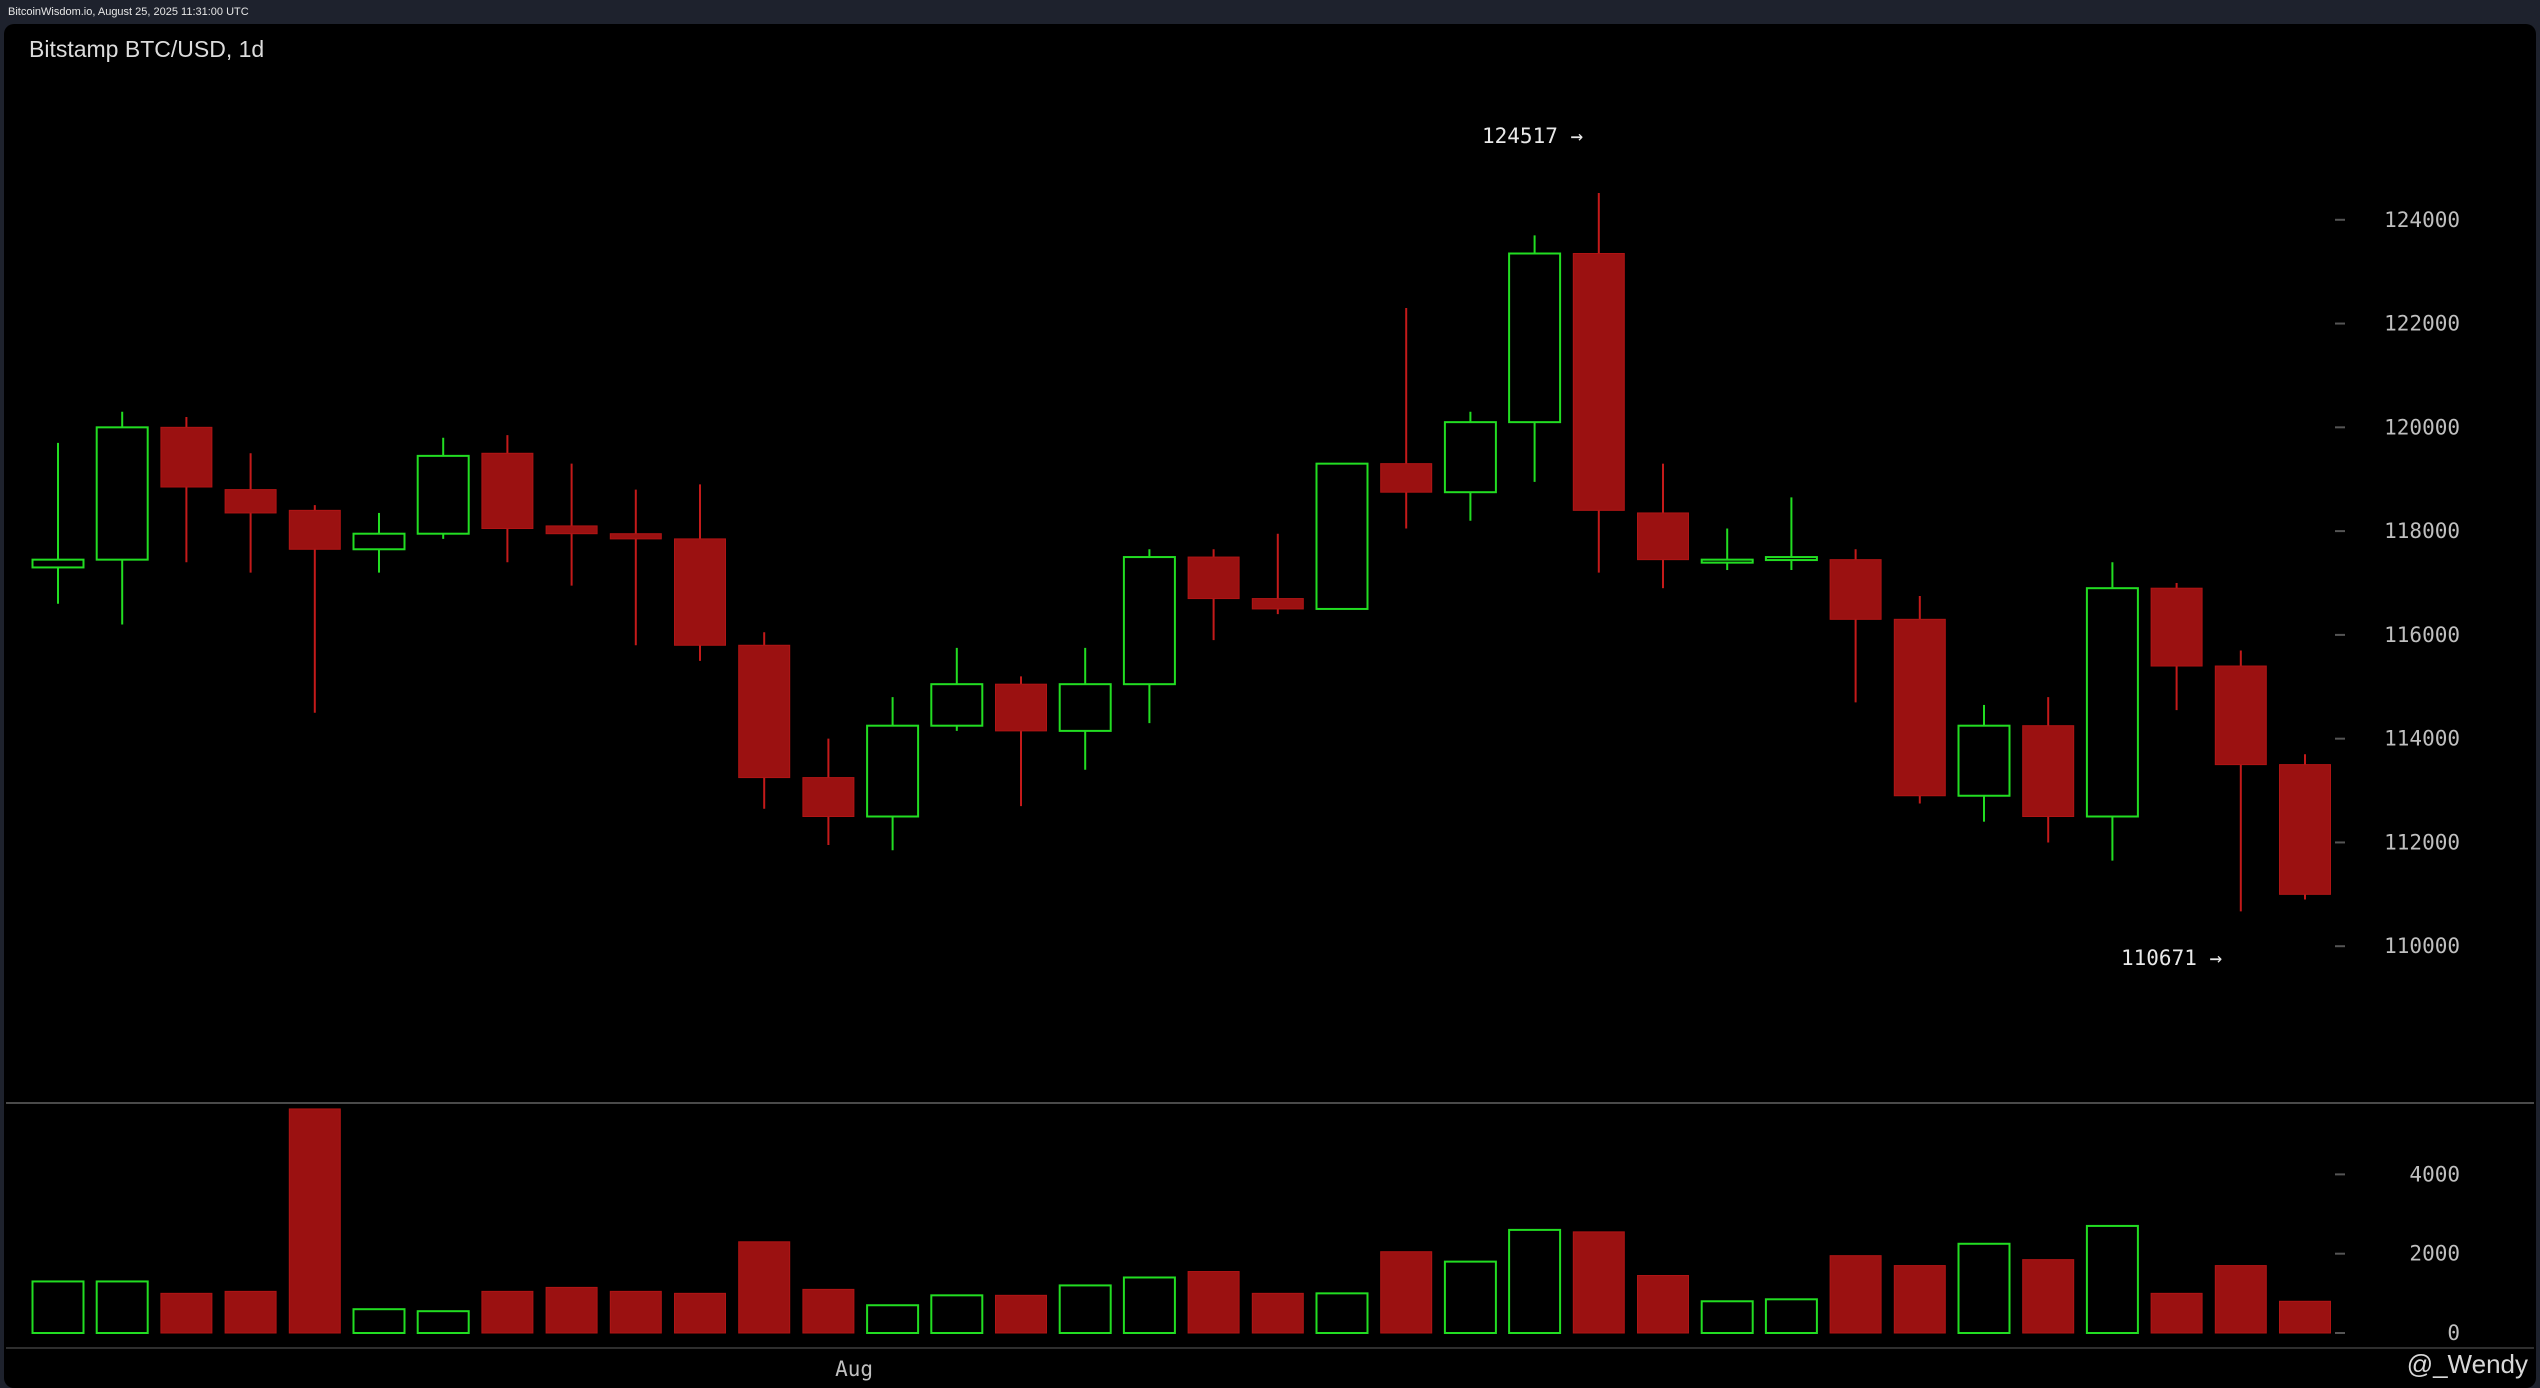 This screenshot has height=1388, width=2540. I want to click on time-axis: Aug, so click(854, 1369).